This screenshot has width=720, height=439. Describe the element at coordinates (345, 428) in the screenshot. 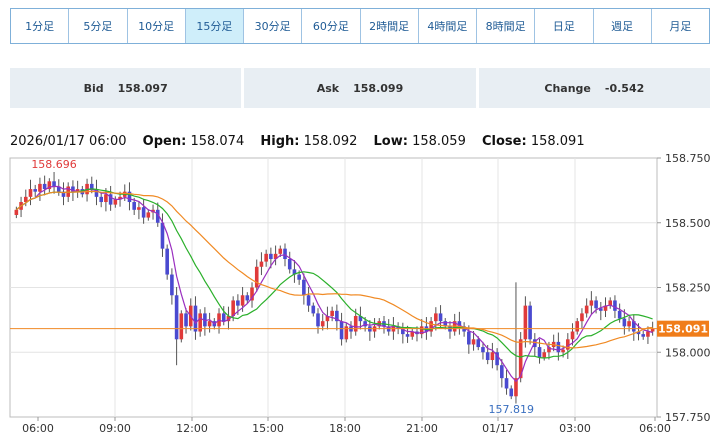

I see `x-tick-label: 18:00` at that location.